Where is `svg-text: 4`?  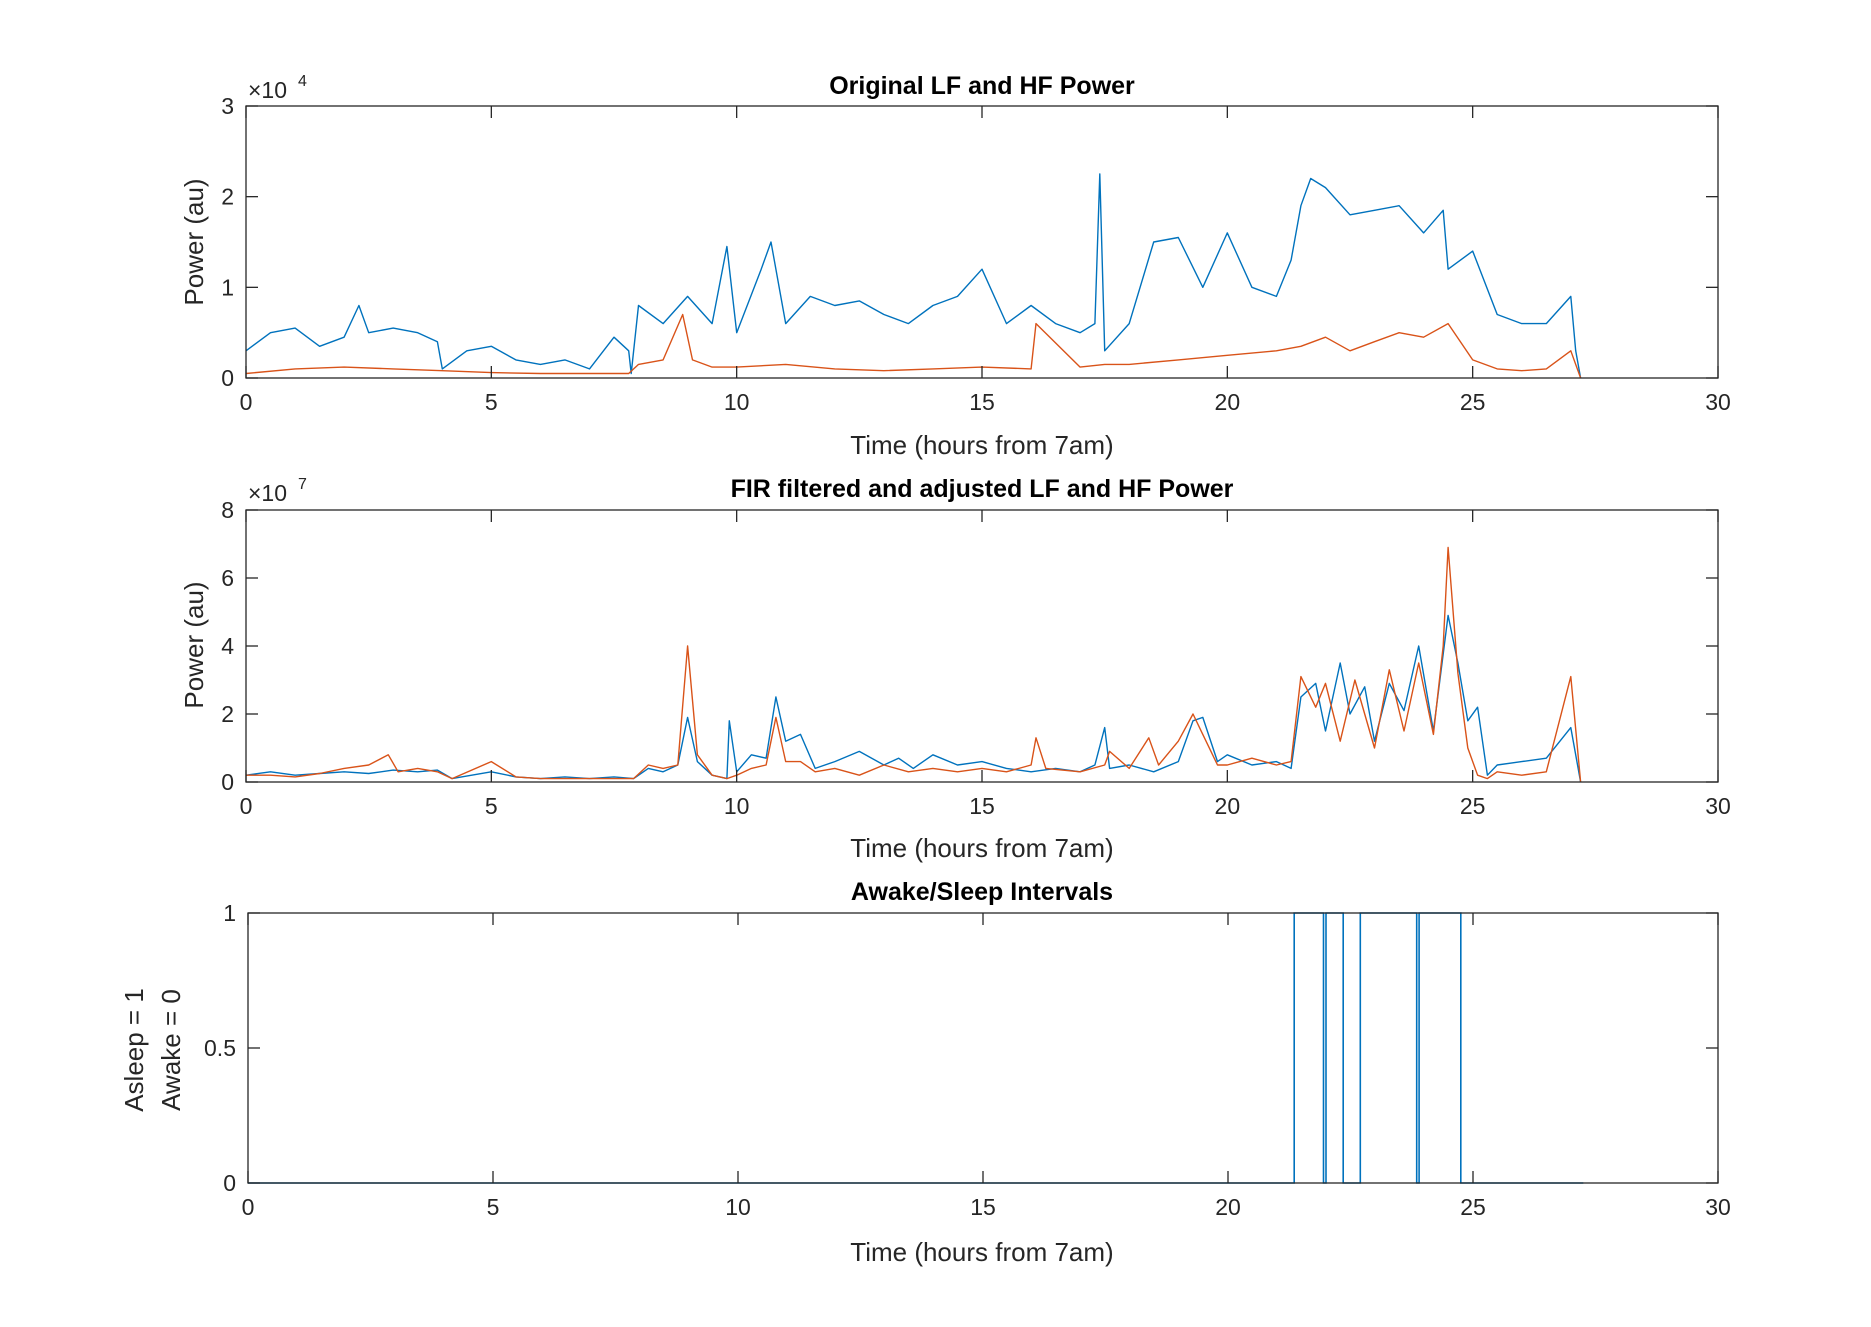
svg-text: 4 is located at coordinates (302, 81).